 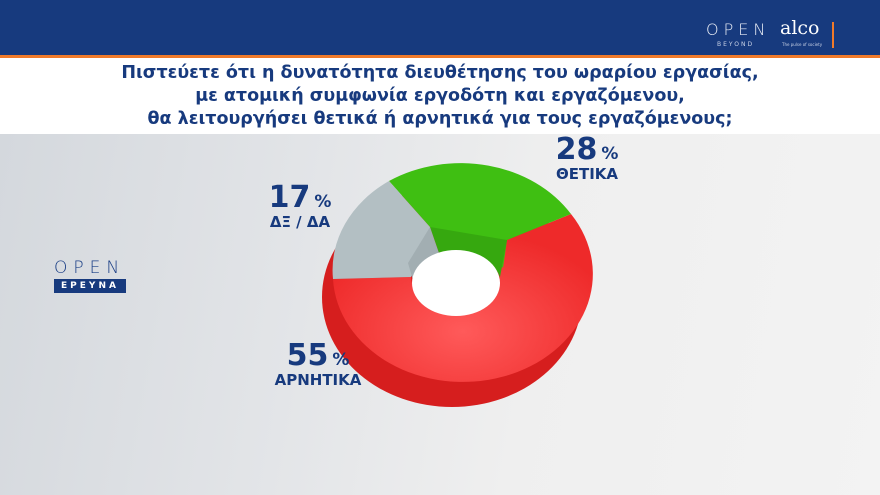 What do you see at coordinates (736, 44) in the screenshot?
I see `open-beyond-subtitle: BEYOND` at bounding box center [736, 44].